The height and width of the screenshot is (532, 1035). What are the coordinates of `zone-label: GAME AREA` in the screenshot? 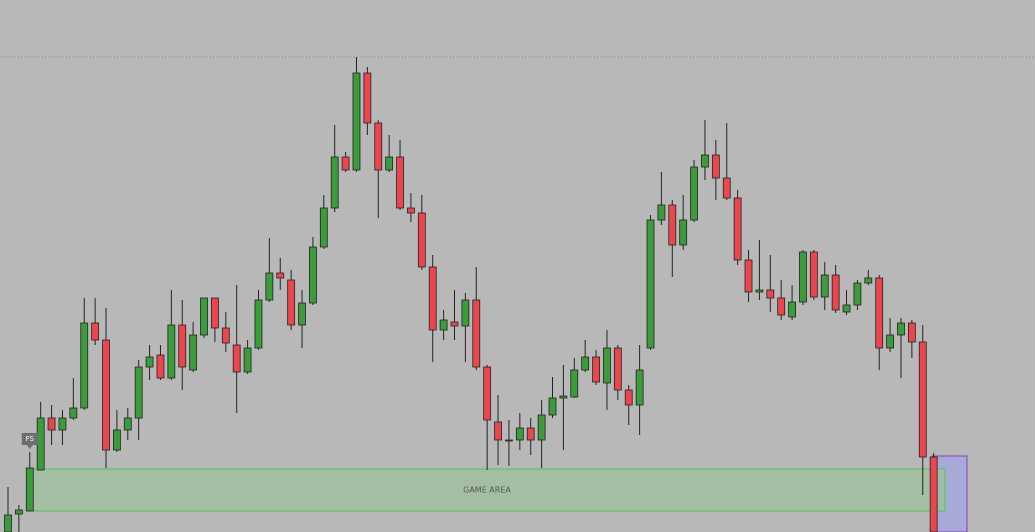 It's located at (487, 490).